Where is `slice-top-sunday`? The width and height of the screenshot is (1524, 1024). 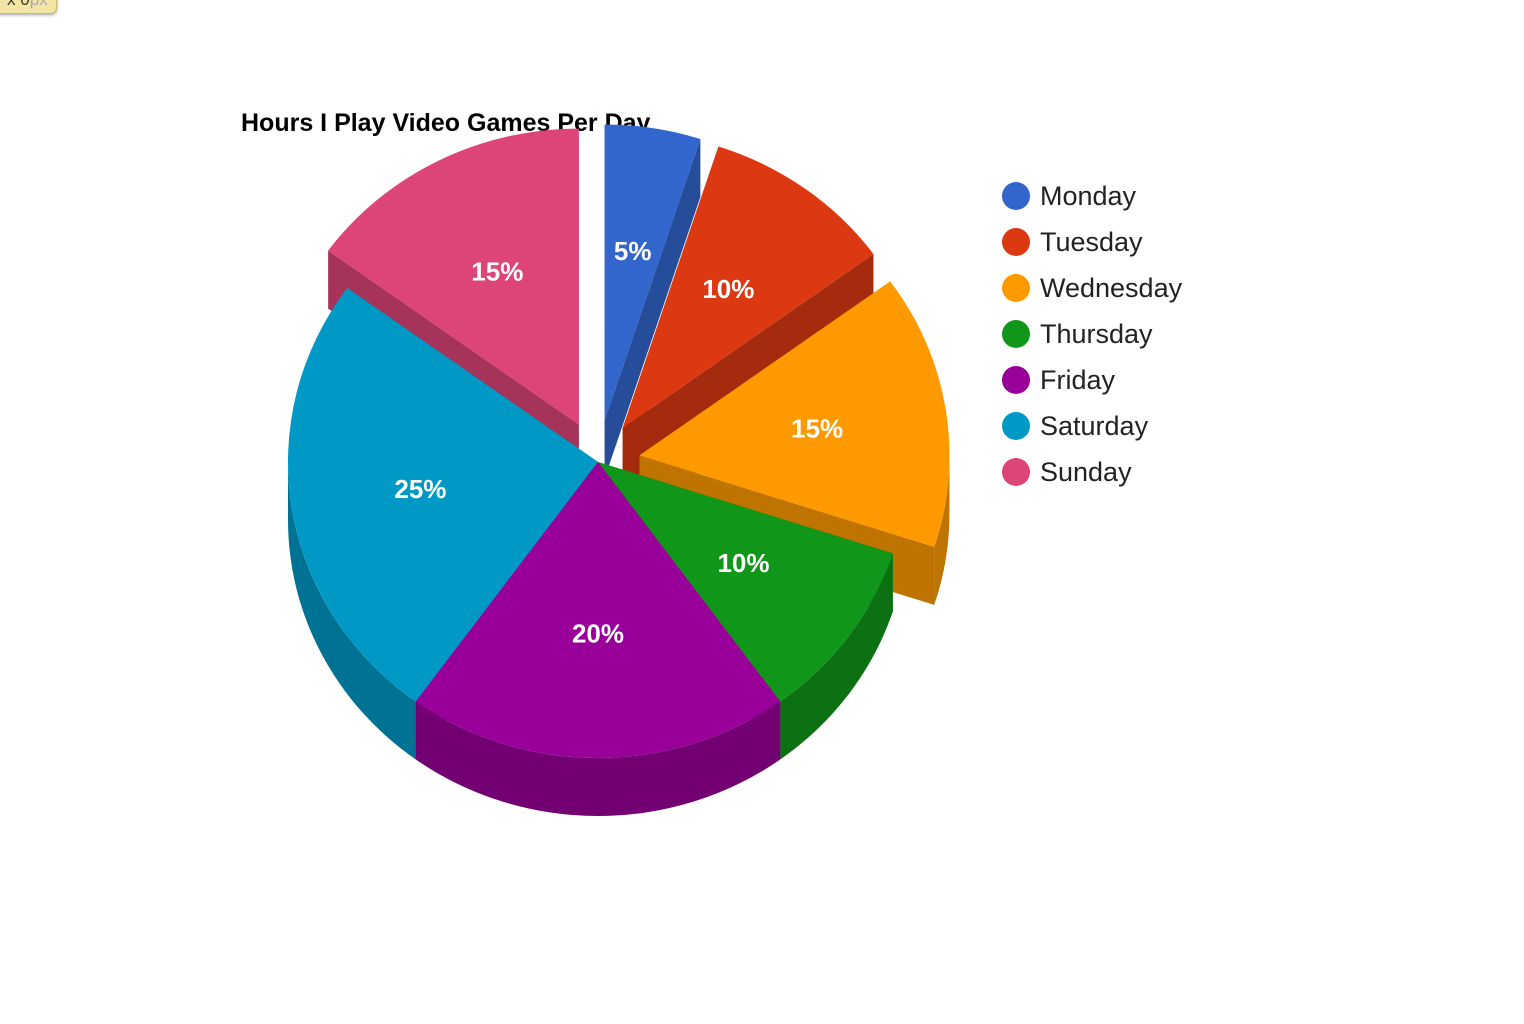 slice-top-sunday is located at coordinates (453, 276).